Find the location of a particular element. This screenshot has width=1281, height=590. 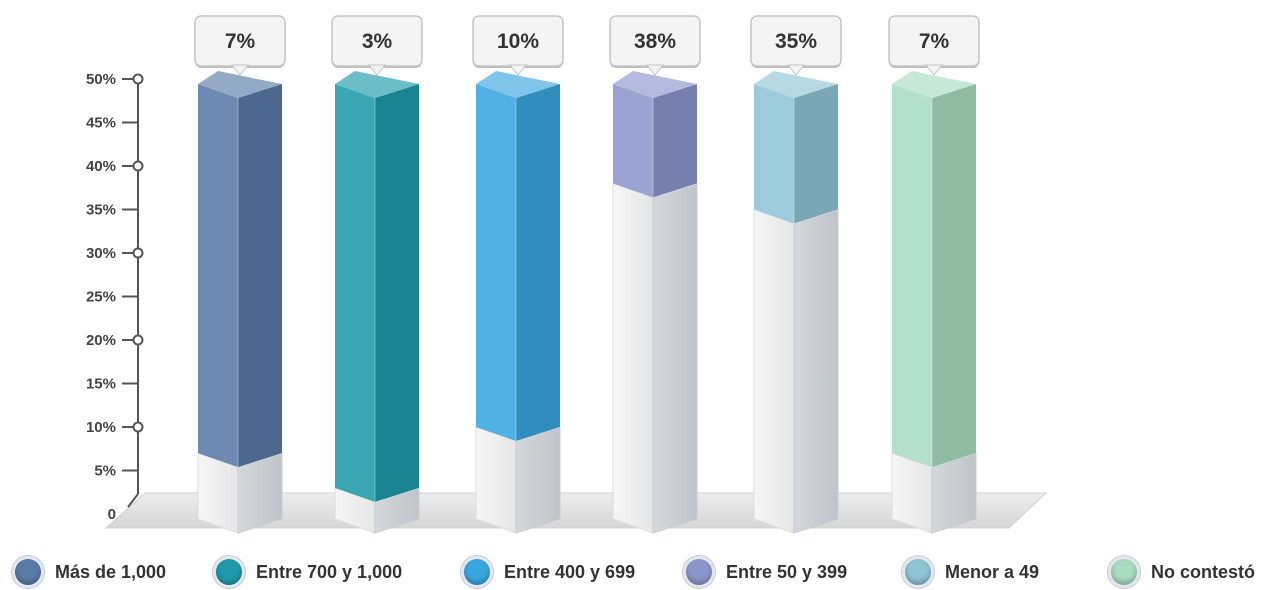

legend-label: No contestó is located at coordinates (1203, 571).